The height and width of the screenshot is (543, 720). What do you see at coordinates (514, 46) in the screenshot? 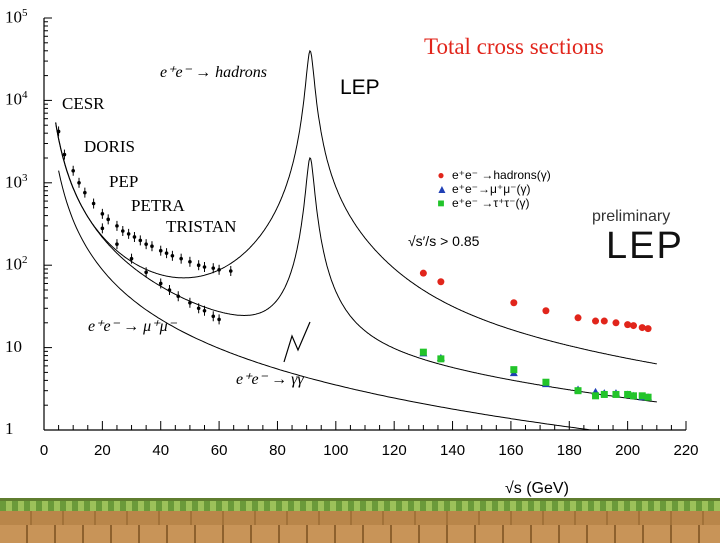
I see `chart-title: Total cross sections` at bounding box center [514, 46].